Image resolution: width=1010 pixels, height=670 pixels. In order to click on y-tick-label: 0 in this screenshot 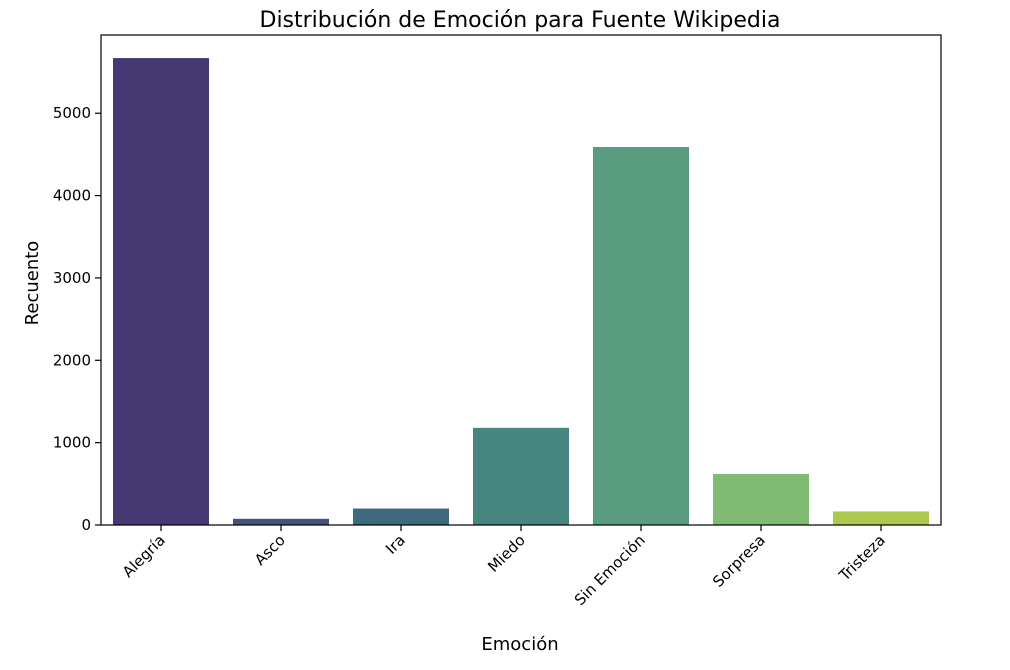, I will do `click(86, 525)`.